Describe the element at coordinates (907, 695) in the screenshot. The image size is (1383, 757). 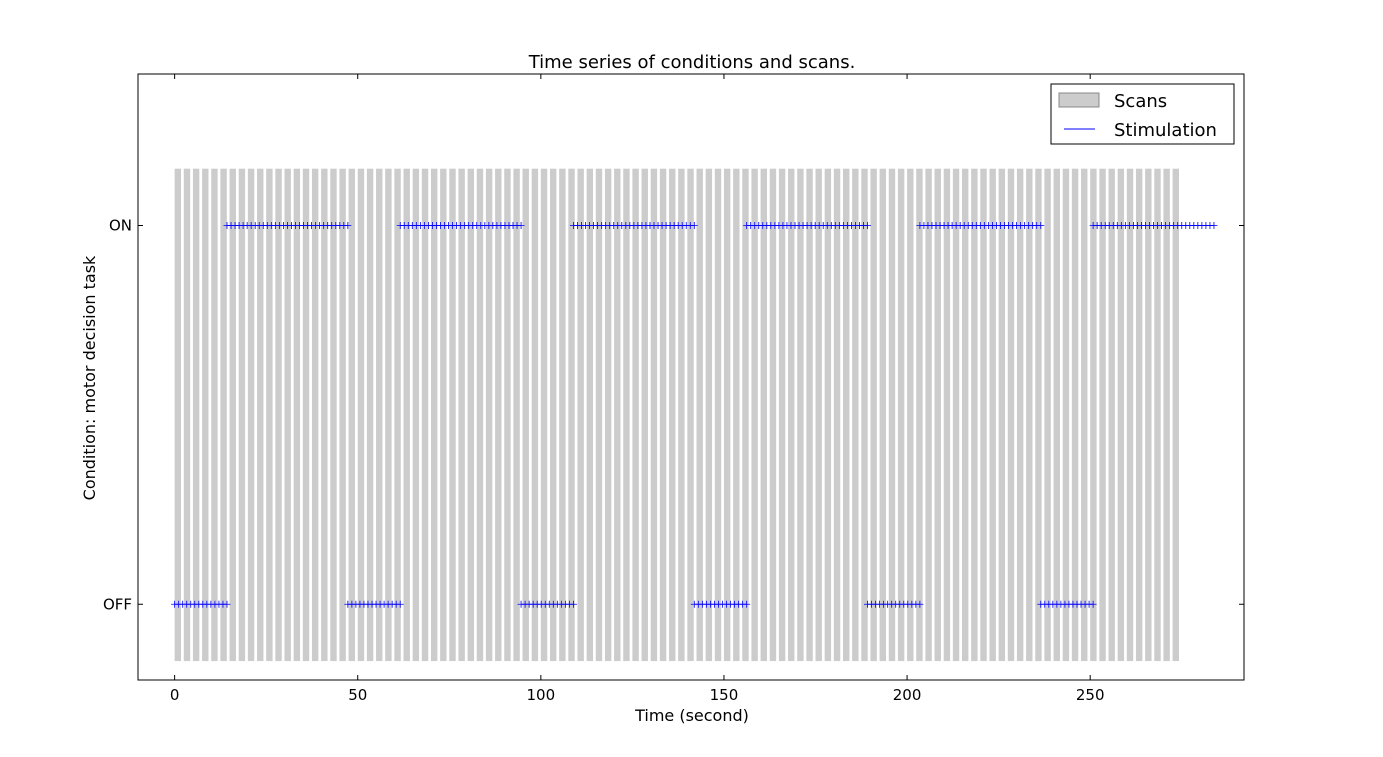
I see `x-tick-label: 200` at that location.